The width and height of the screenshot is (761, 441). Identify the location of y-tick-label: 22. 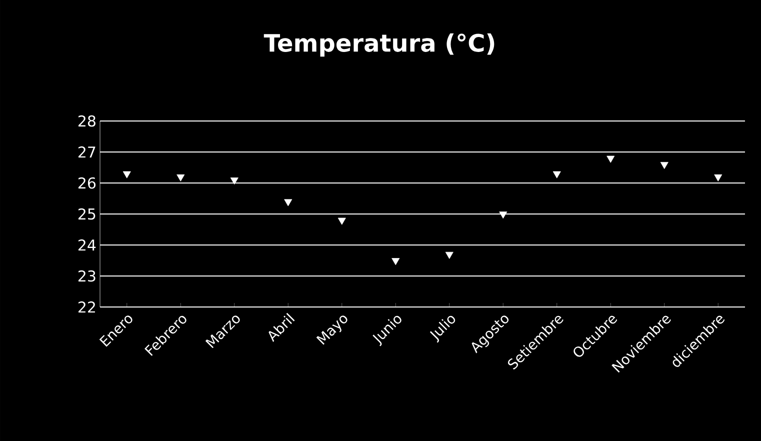
(86, 307).